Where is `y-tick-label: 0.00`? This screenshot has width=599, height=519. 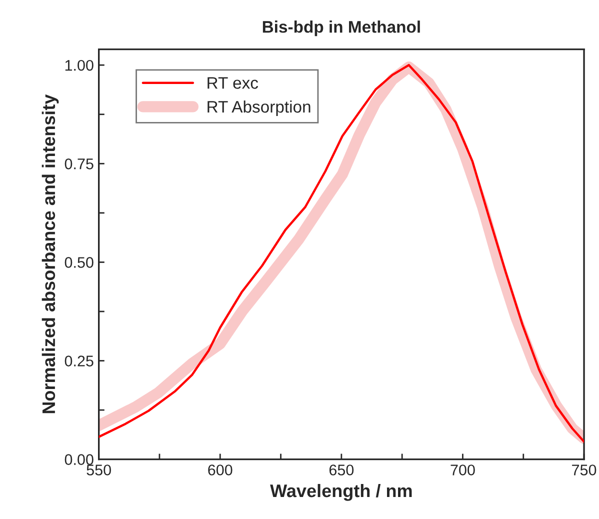
y-tick-label: 0.00 is located at coordinates (79, 459).